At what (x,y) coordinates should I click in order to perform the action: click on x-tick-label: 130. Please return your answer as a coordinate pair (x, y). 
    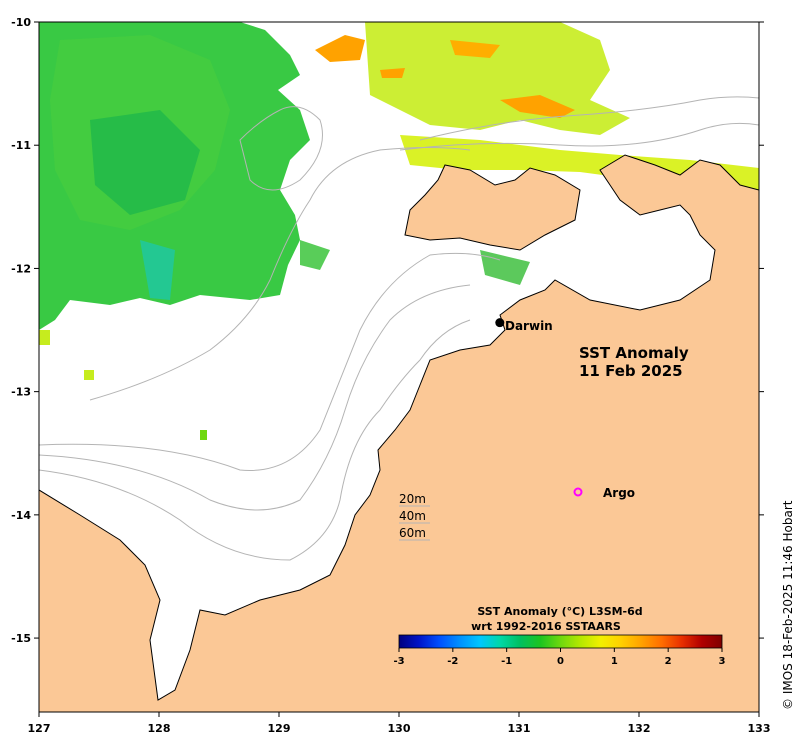
    Looking at the image, I should click on (399, 728).